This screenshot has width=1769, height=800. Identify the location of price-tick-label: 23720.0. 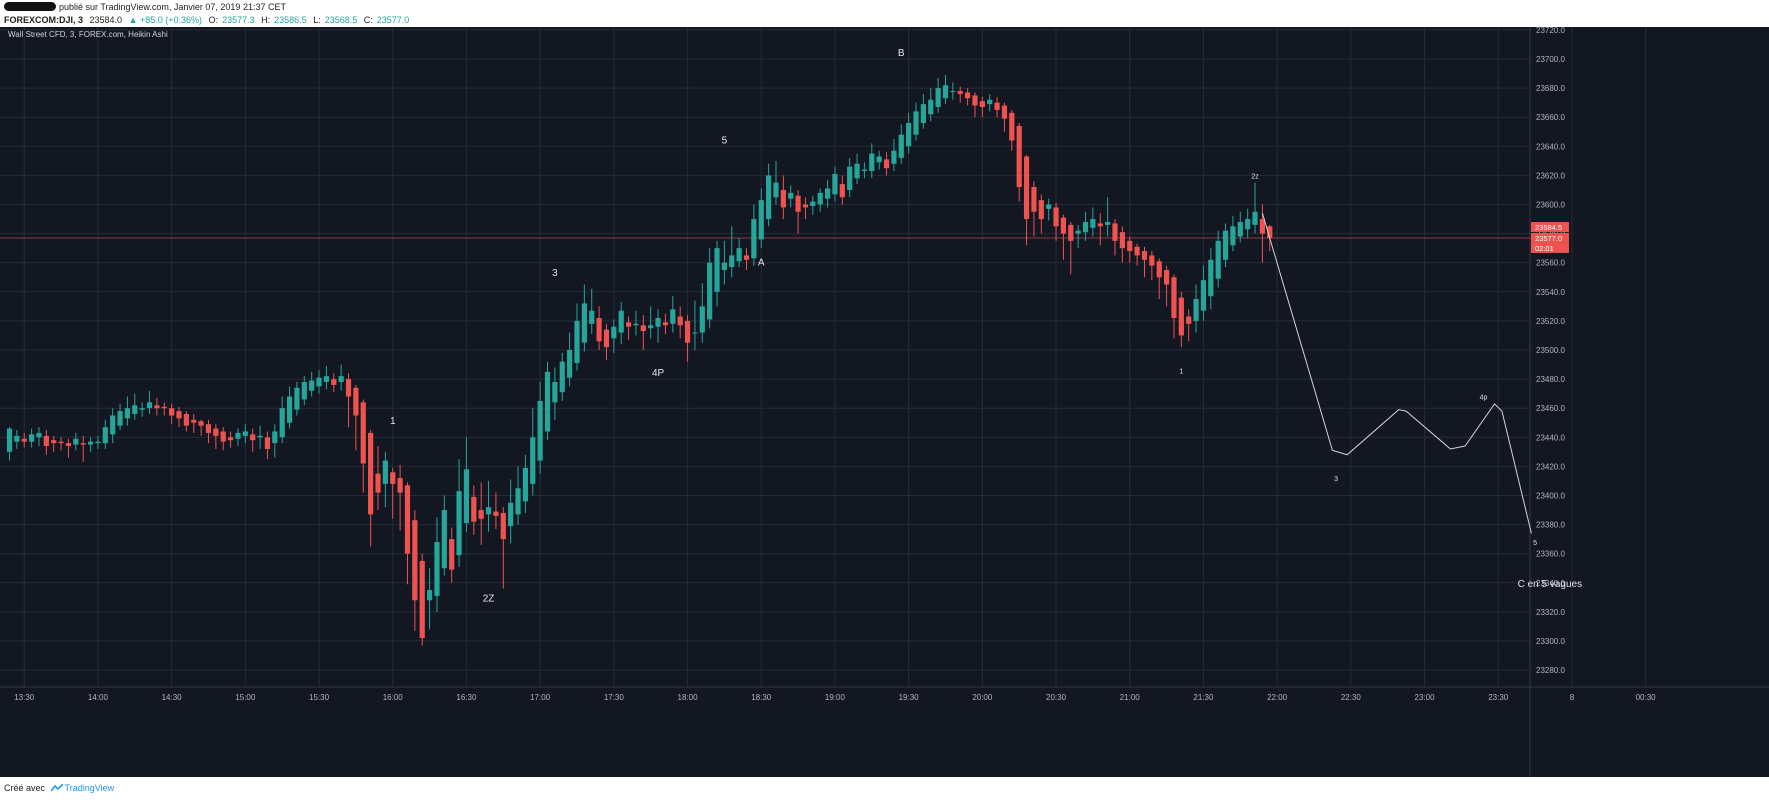
(1550, 31).